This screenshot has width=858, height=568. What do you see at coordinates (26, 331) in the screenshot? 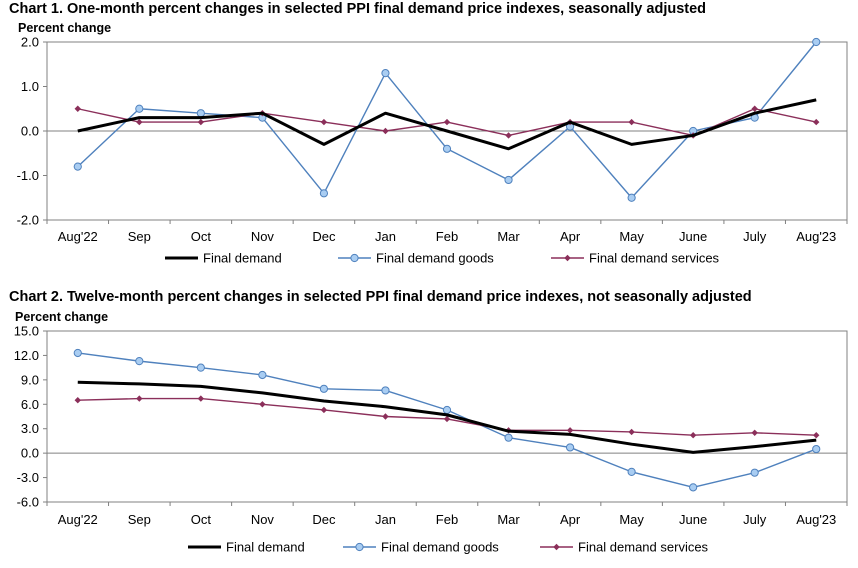
I see `y-tick-label: 15.0` at bounding box center [26, 331].